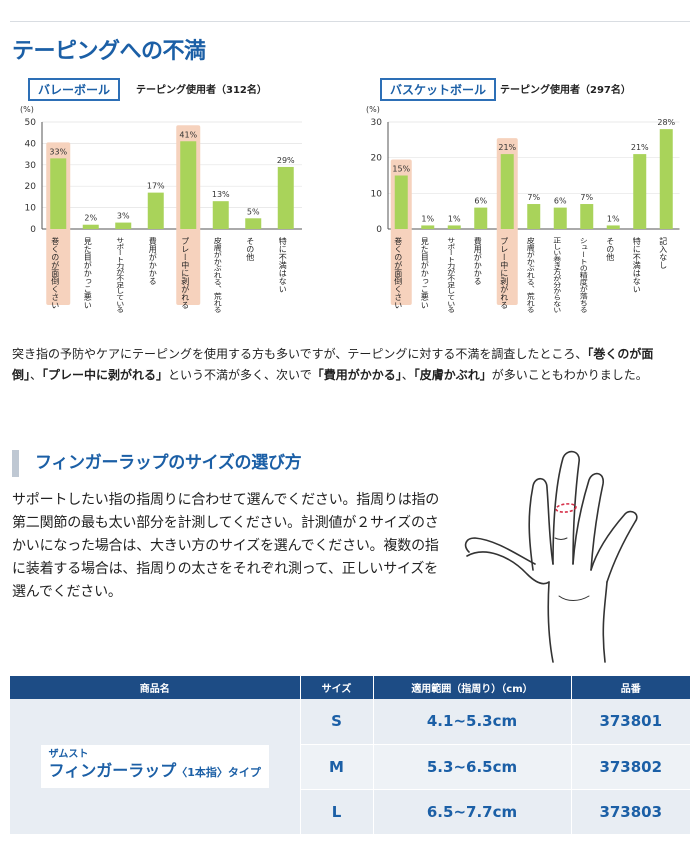 Image resolution: width=700 pixels, height=847 pixels. I want to click on size-table-header: 商品名 サイズ 適用範囲（指周り）（cm） 品番, so click(350, 687).